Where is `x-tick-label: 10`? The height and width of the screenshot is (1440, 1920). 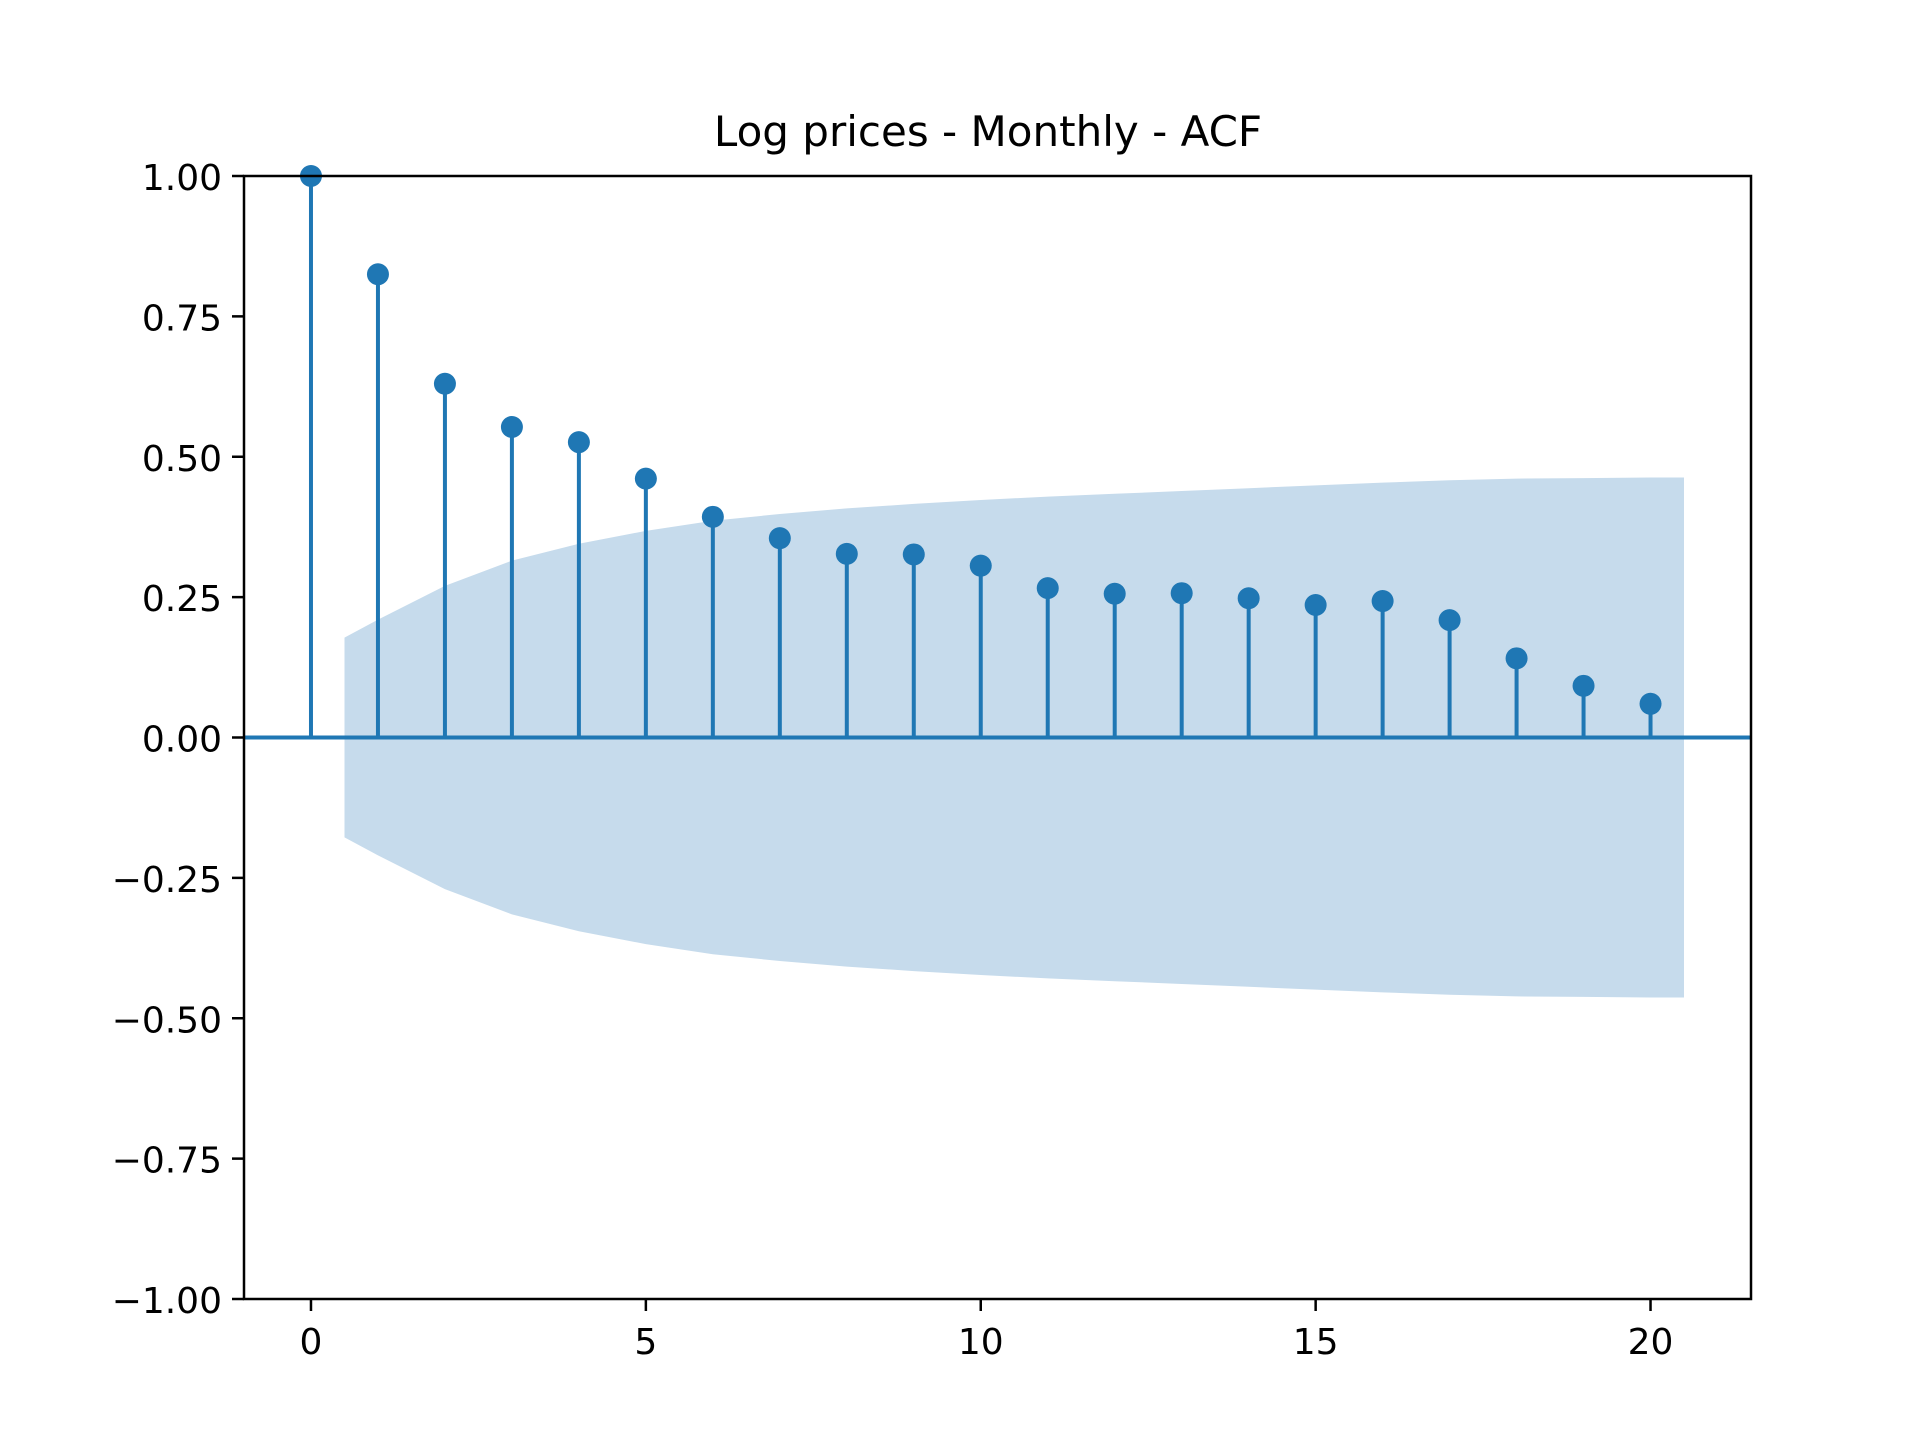 x-tick-label: 10 is located at coordinates (981, 1342).